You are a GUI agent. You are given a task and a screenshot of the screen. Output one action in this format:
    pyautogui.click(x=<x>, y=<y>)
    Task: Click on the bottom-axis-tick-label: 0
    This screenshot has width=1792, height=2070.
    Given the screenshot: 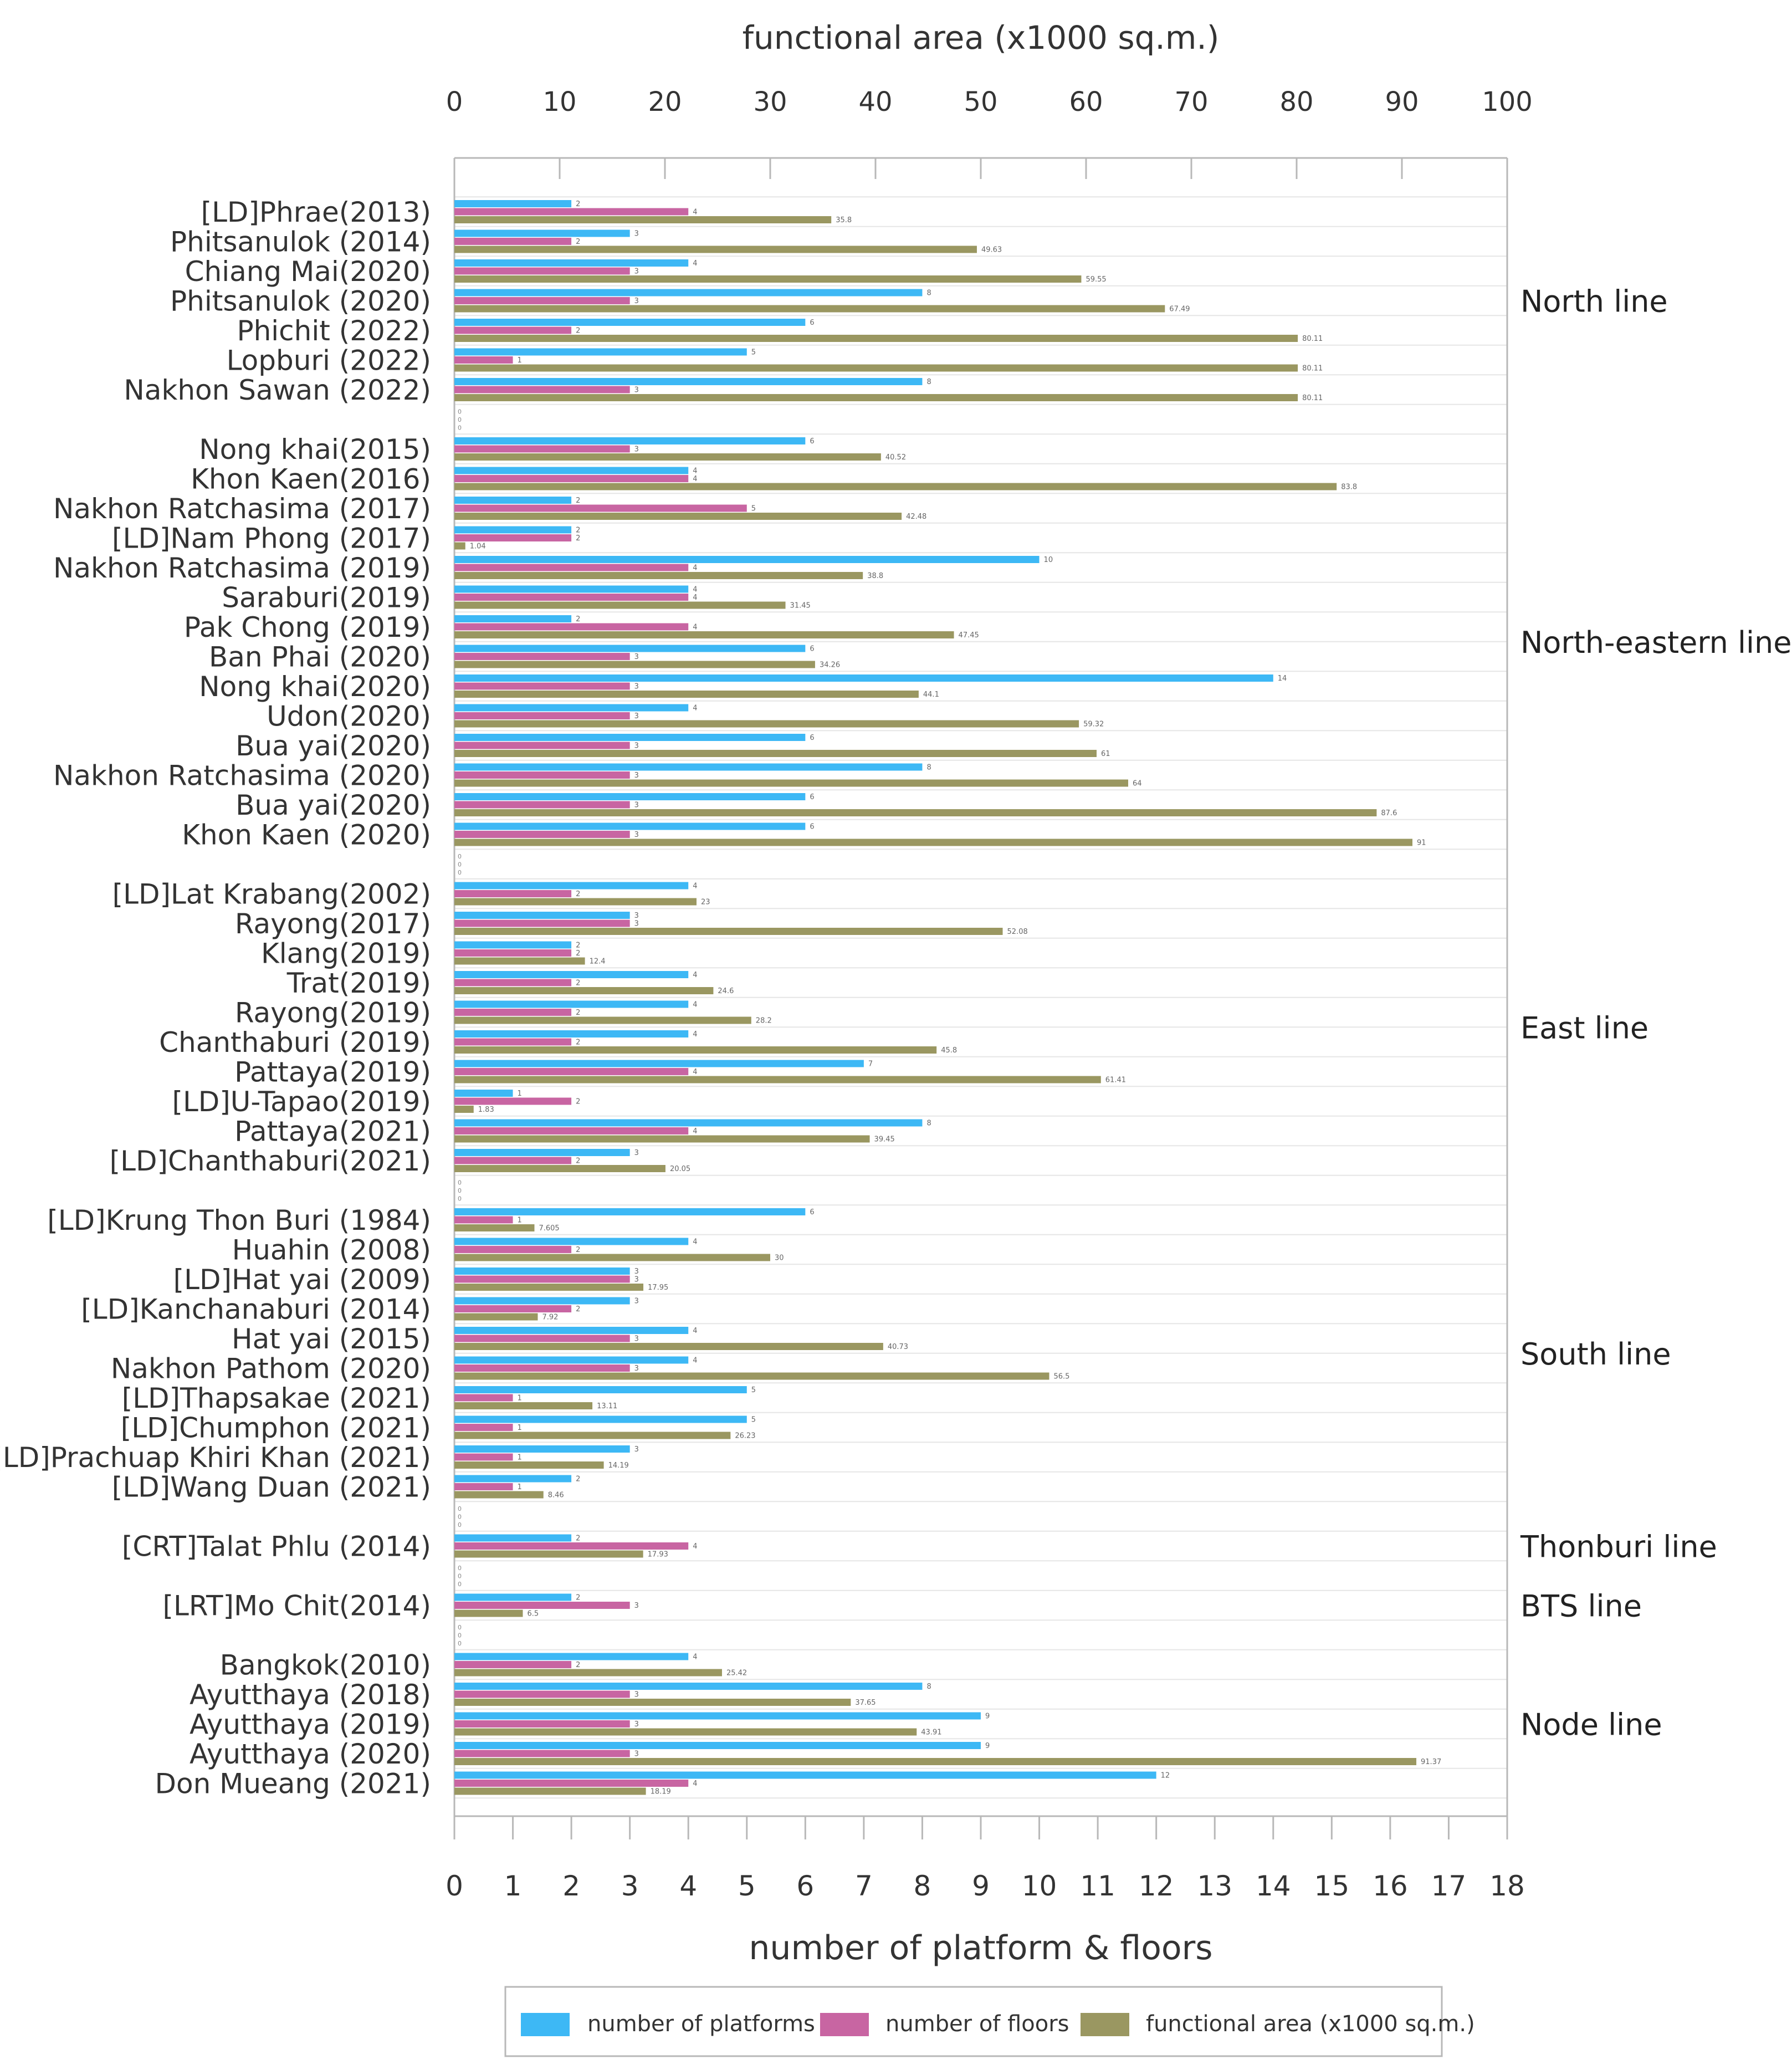 What is the action you would take?
    pyautogui.click(x=454, y=1886)
    